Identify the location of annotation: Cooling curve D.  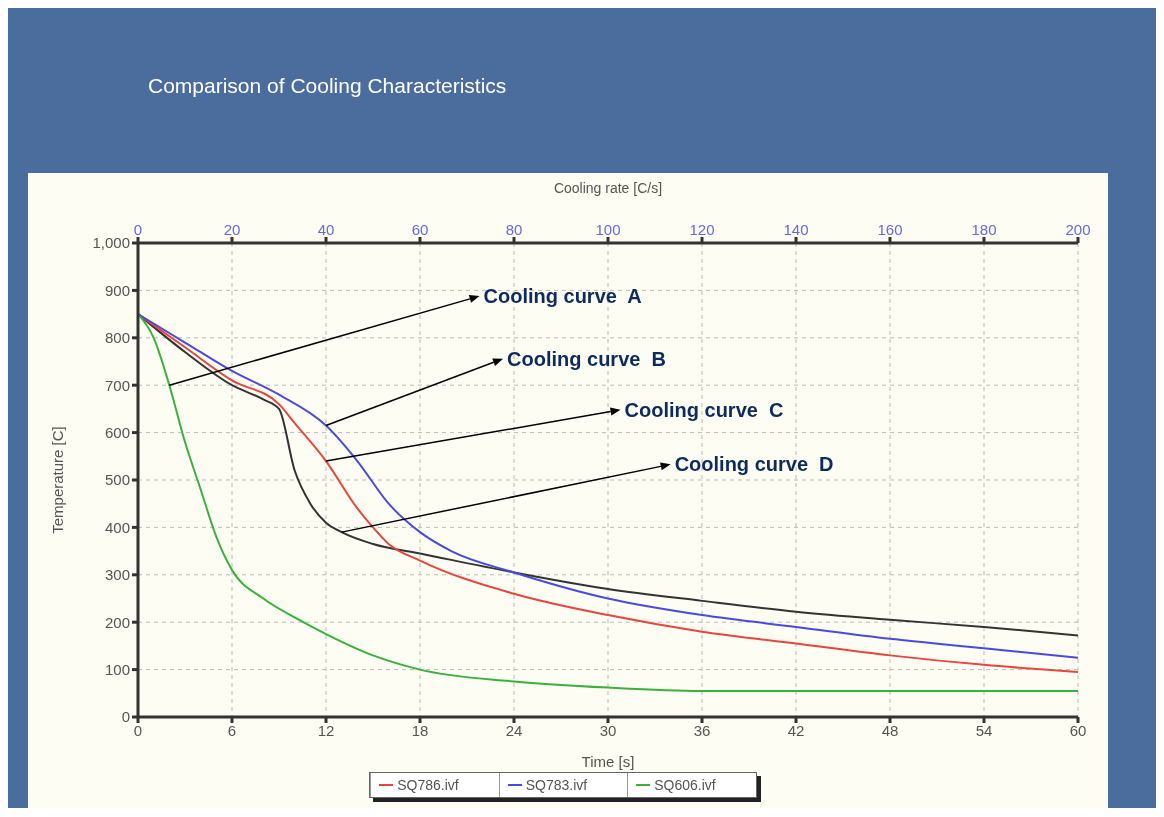
(754, 464).